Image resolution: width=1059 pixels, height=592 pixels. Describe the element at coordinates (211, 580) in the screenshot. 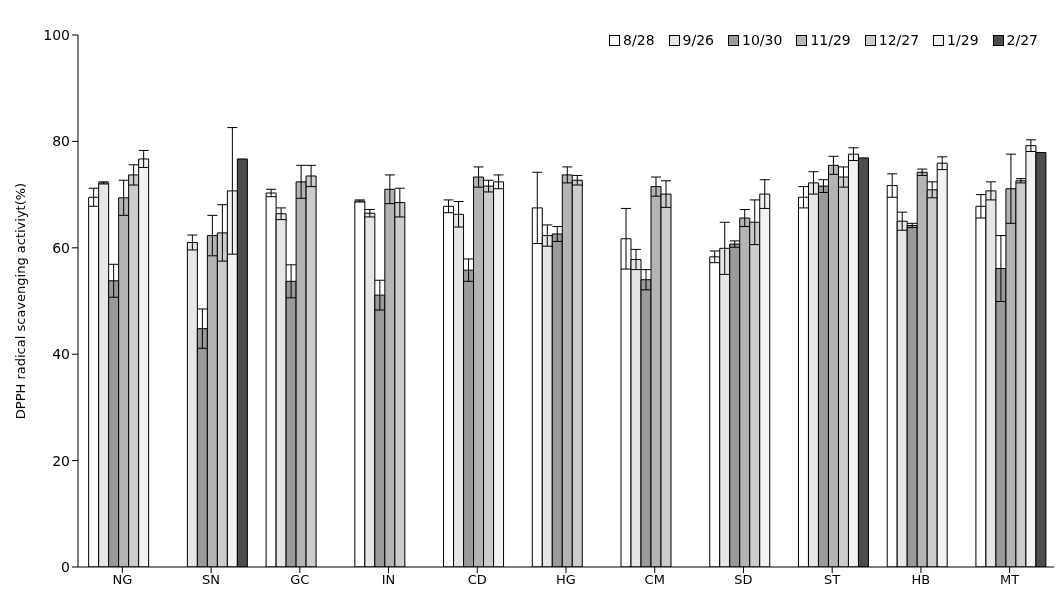

I see `x-tick-label: SN` at that location.